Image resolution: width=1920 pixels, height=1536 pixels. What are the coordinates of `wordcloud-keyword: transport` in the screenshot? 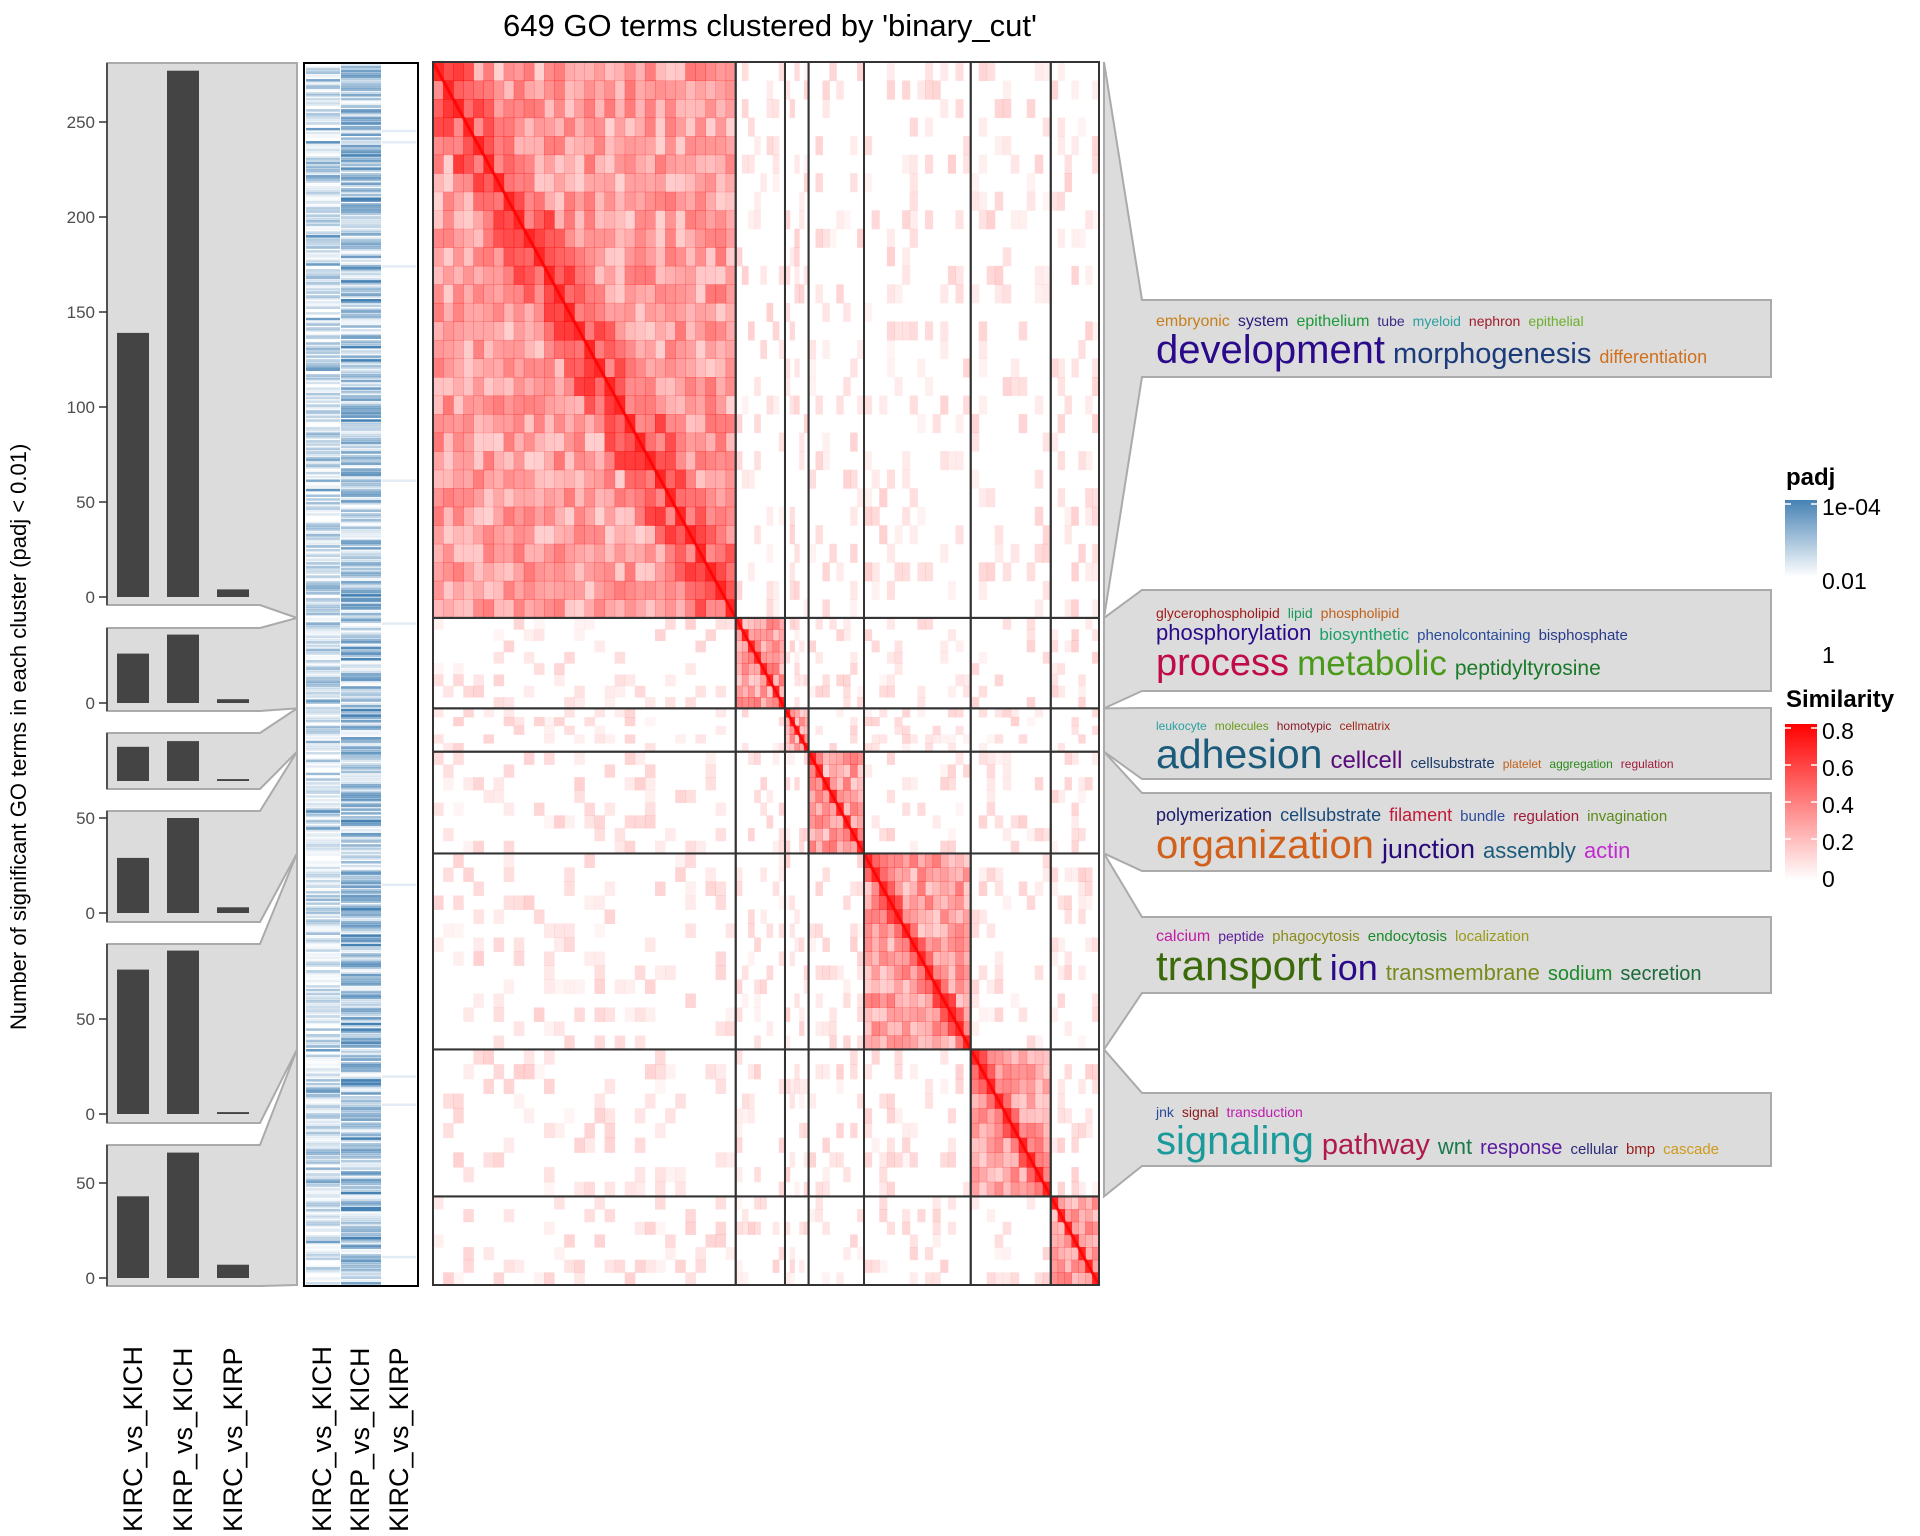 It's located at (1239, 965).